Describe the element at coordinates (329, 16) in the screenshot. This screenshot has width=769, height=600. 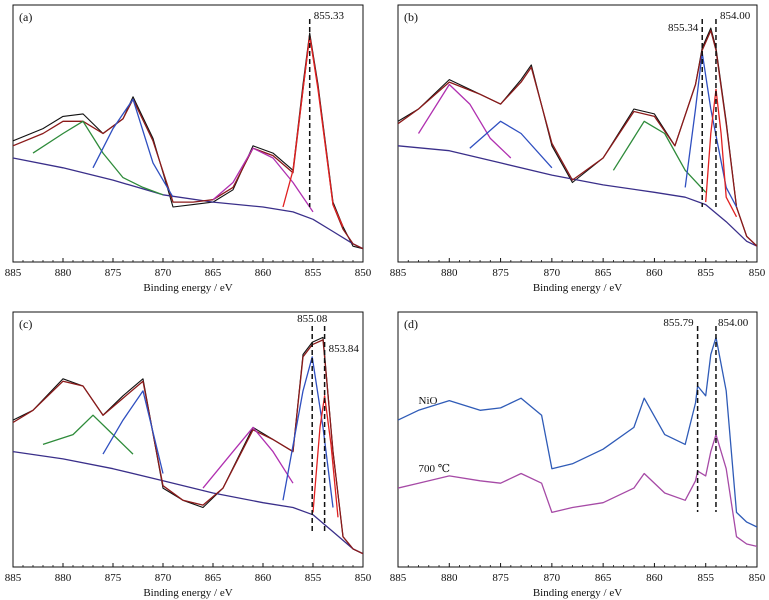
I see `annotation-label: 855.33` at that location.